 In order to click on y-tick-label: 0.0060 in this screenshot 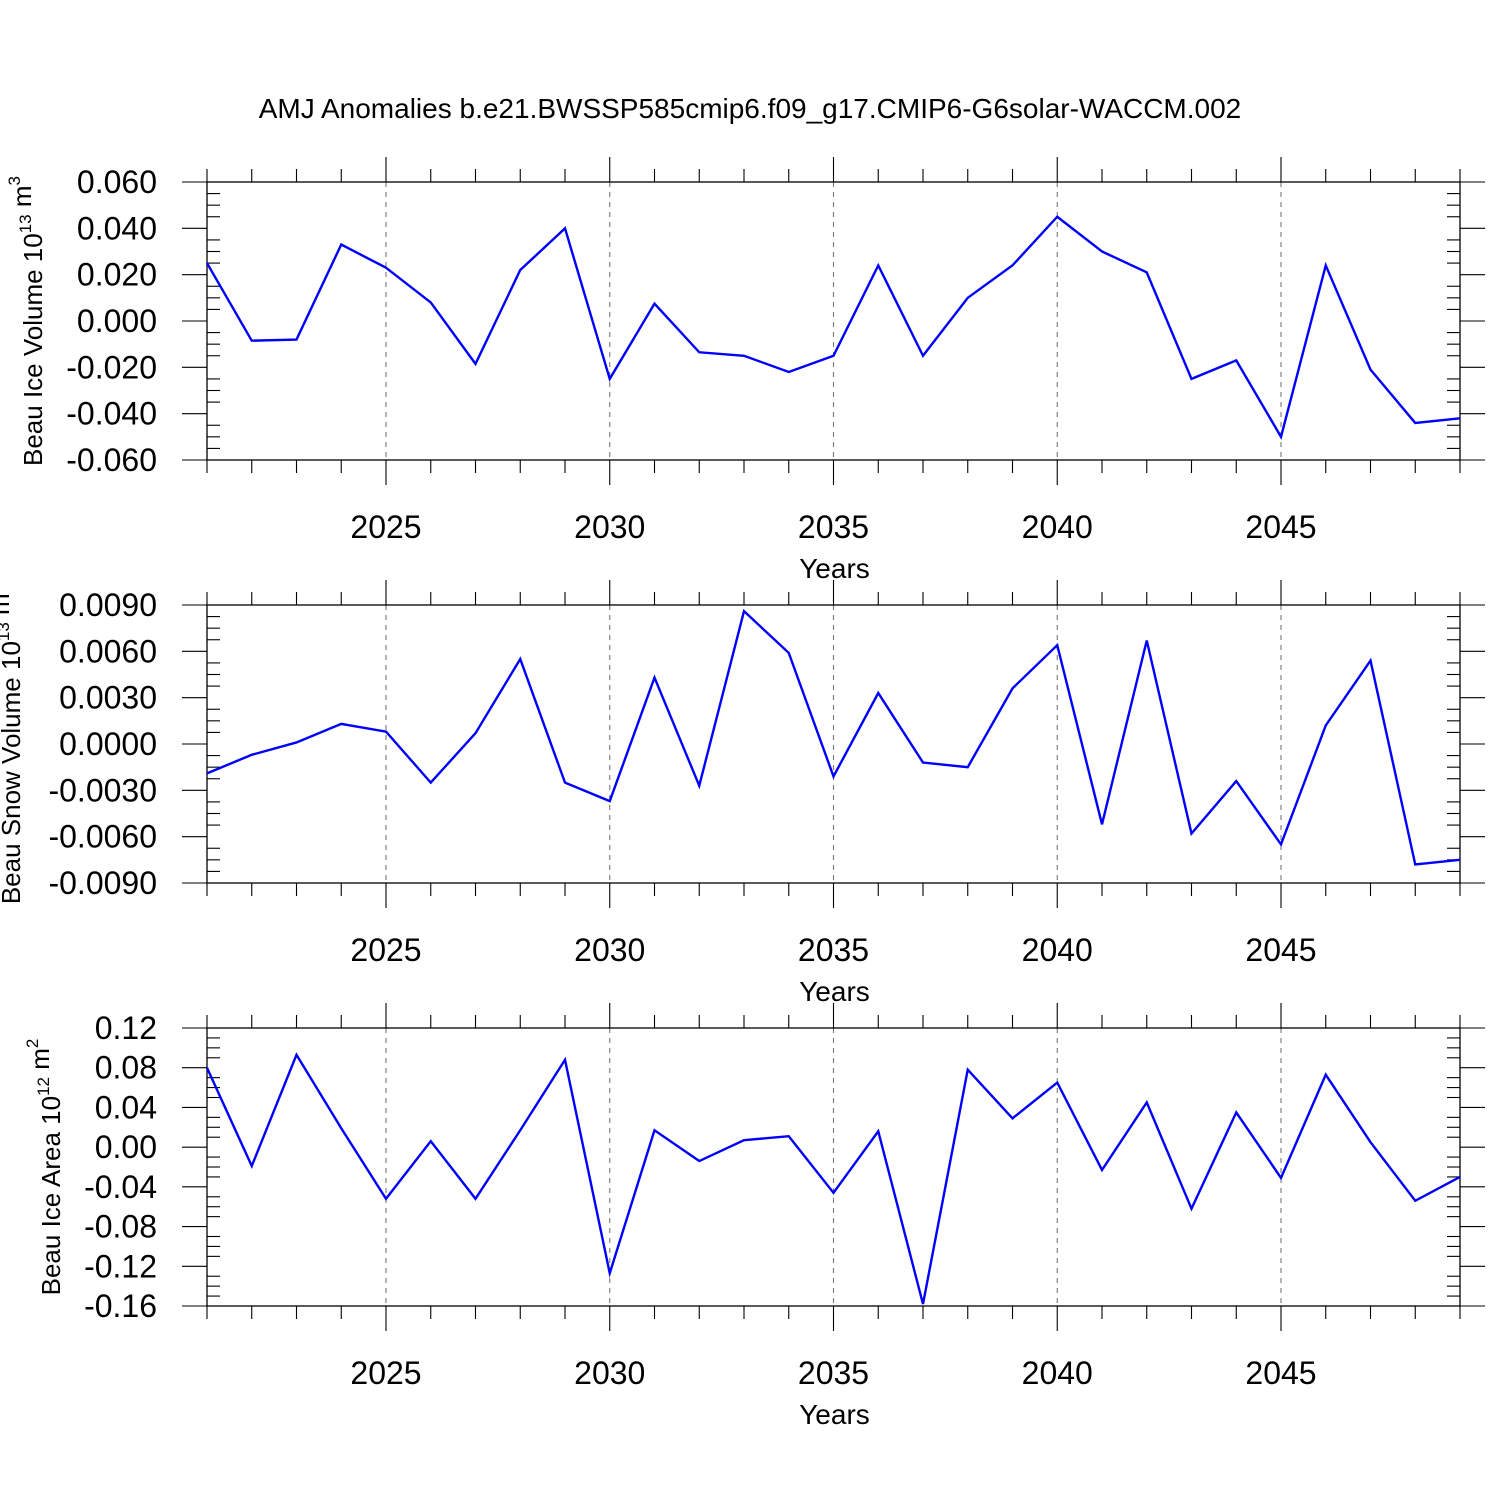, I will do `click(108, 651)`.